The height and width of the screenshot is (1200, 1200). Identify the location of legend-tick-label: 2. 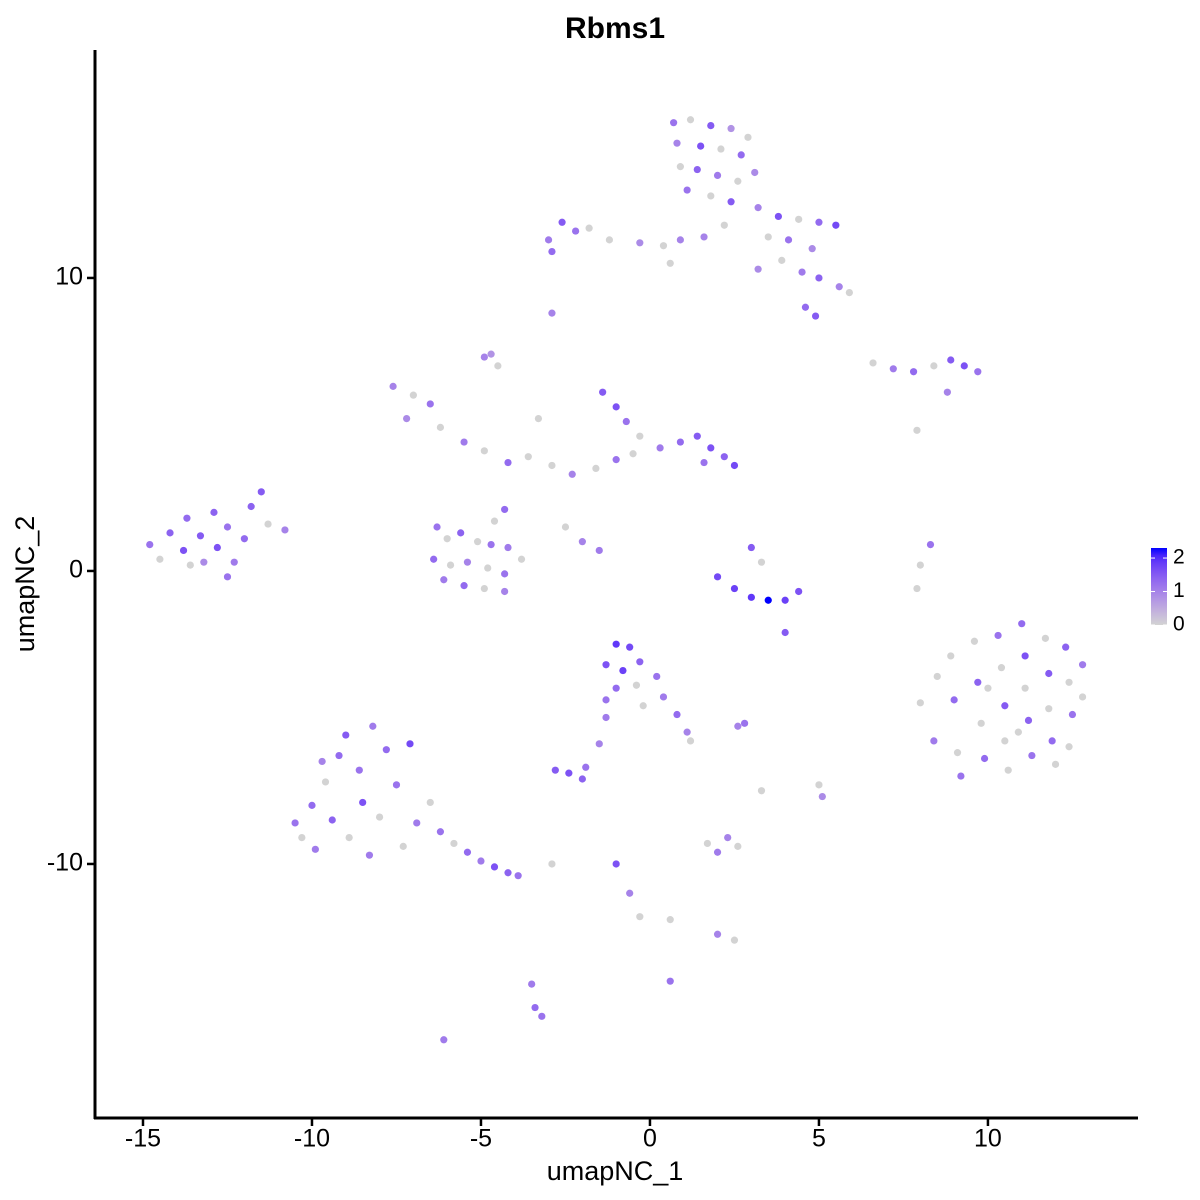
(1179, 557).